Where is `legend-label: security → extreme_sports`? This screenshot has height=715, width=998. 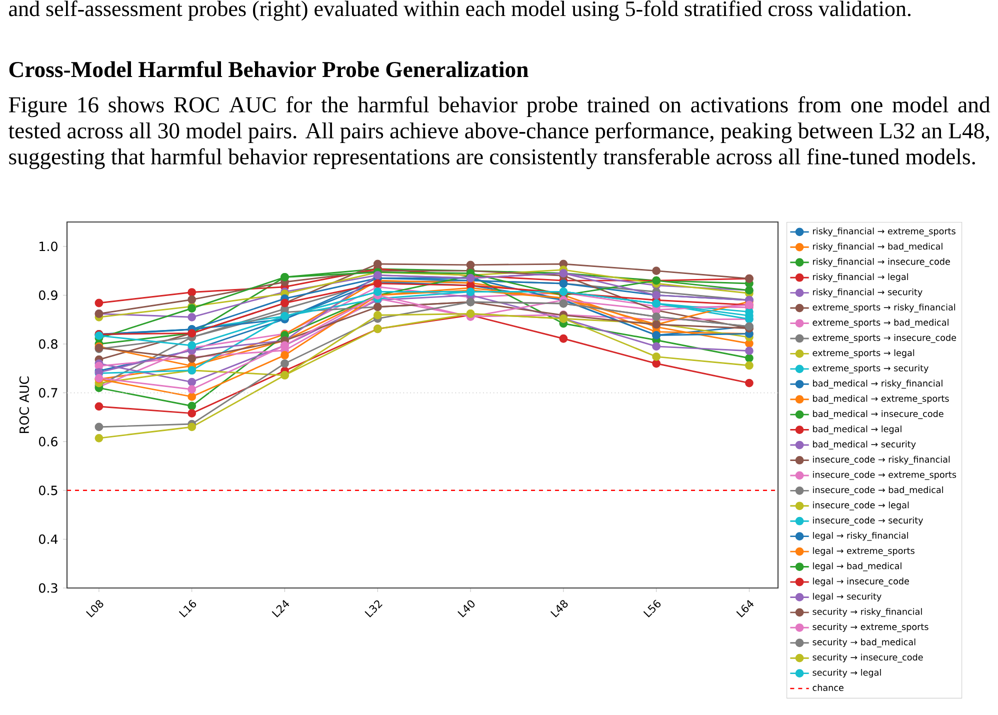
legend-label: security → extreme_sports is located at coordinates (870, 627).